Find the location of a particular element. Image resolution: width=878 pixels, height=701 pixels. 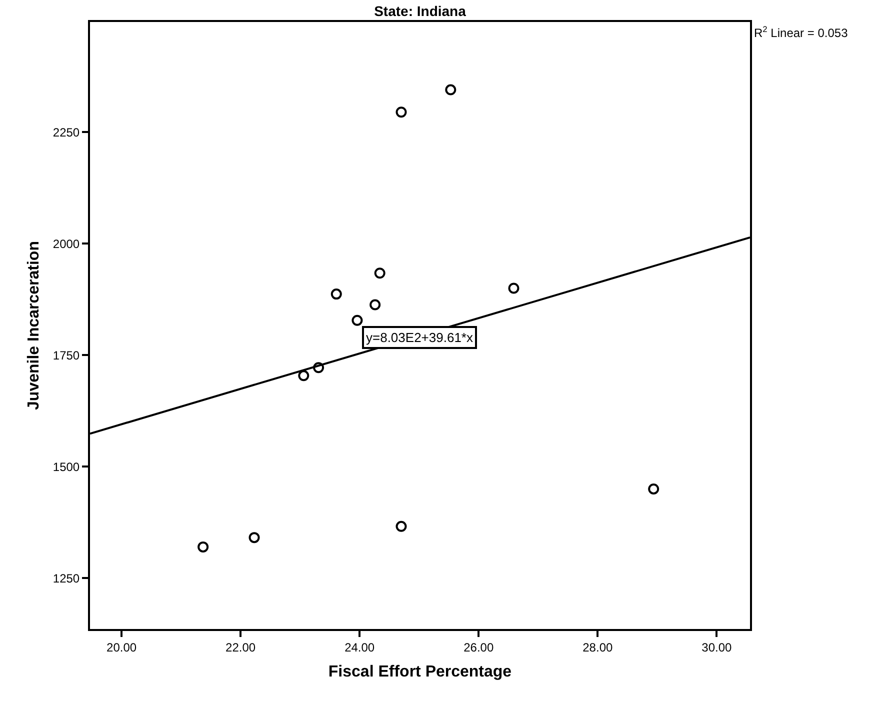

x-tick-label: 28.00 is located at coordinates (597, 647).